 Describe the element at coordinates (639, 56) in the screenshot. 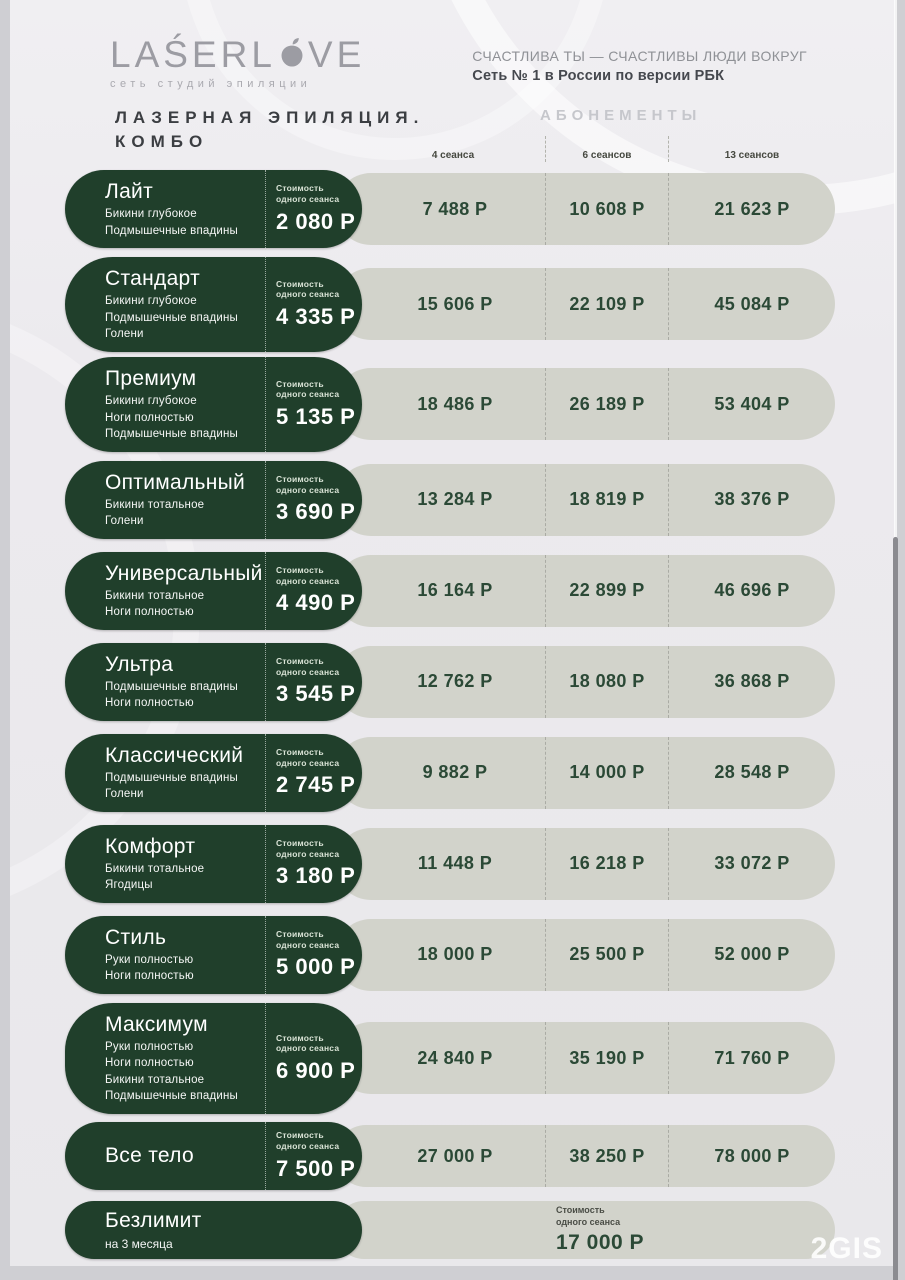

I see `tagline-line1: СЧАСТЛИВА ТЫ — СЧАСТЛИВЫ ЛЮДИ ВОКРУГ` at that location.